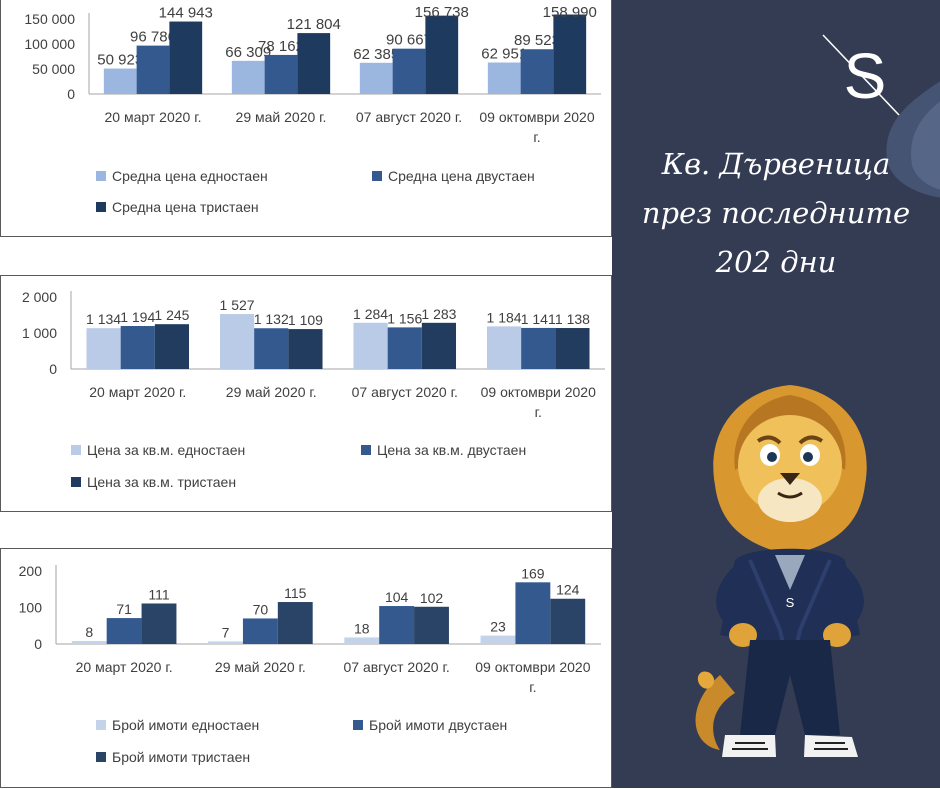  What do you see at coordinates (248, 52) in the screenshot?
I see `data-label: 66 309` at bounding box center [248, 52].